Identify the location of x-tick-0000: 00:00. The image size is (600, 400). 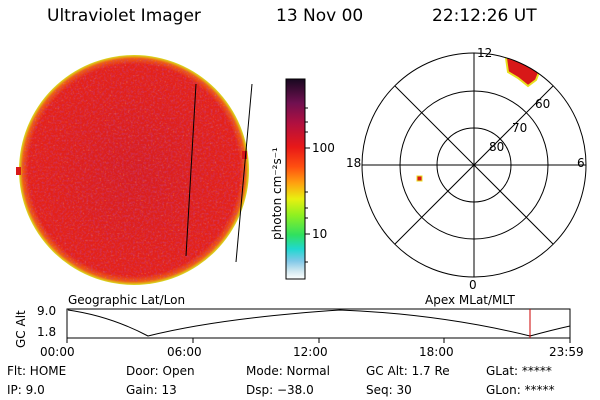
(57, 352).